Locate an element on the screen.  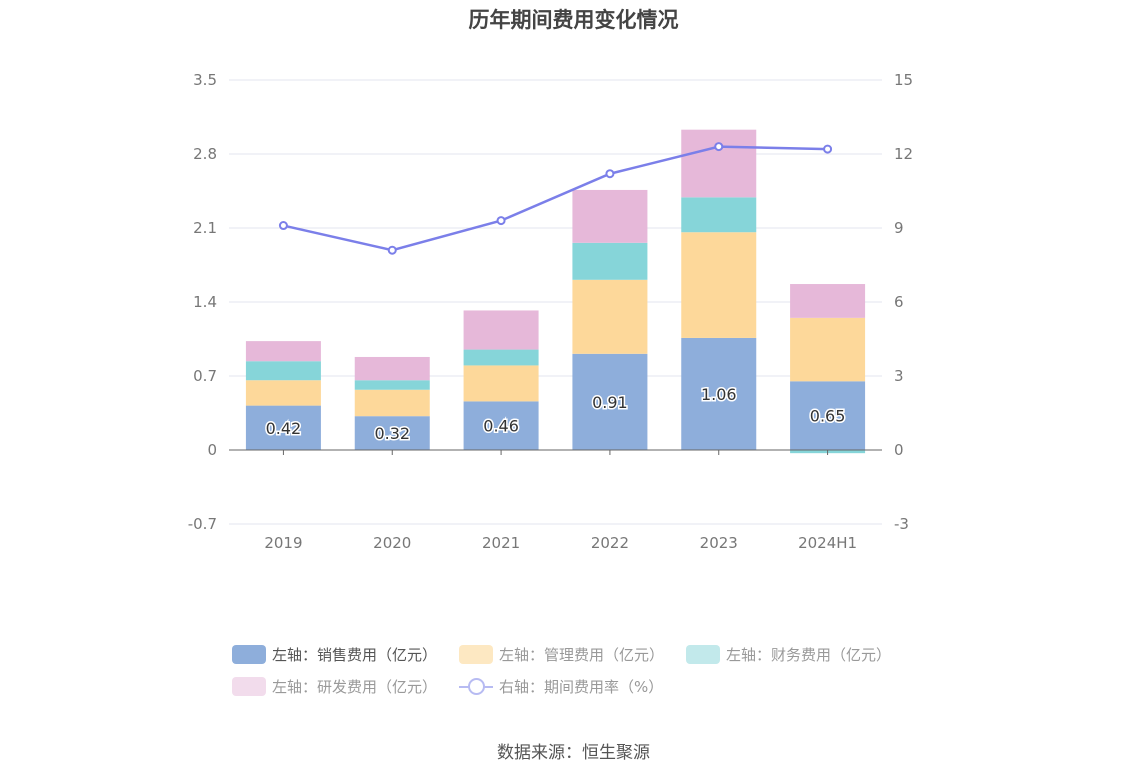
legend-label-expense-ratio: 右轴：期间费用率（%） is located at coordinates (581, 686).